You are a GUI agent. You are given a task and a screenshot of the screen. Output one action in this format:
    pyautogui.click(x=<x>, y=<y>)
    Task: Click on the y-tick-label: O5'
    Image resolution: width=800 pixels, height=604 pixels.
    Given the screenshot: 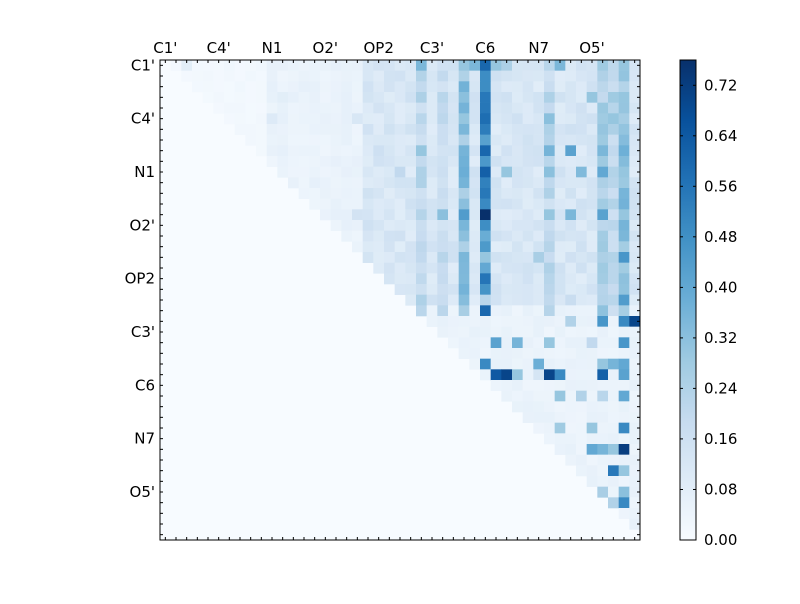 What is the action you would take?
    pyautogui.click(x=142, y=492)
    